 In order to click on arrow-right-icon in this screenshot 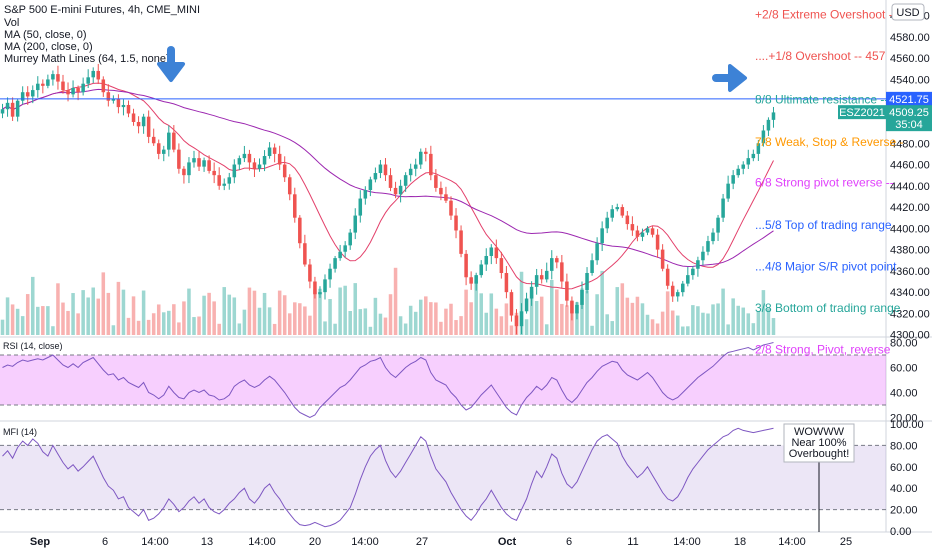, I will do `click(729, 78)`.